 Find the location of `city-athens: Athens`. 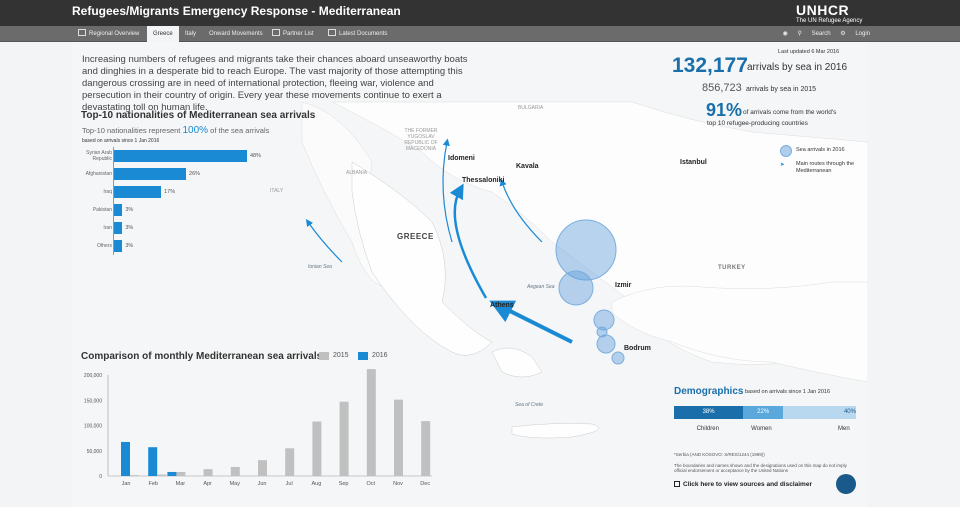

city-athens: Athens is located at coordinates (502, 305).